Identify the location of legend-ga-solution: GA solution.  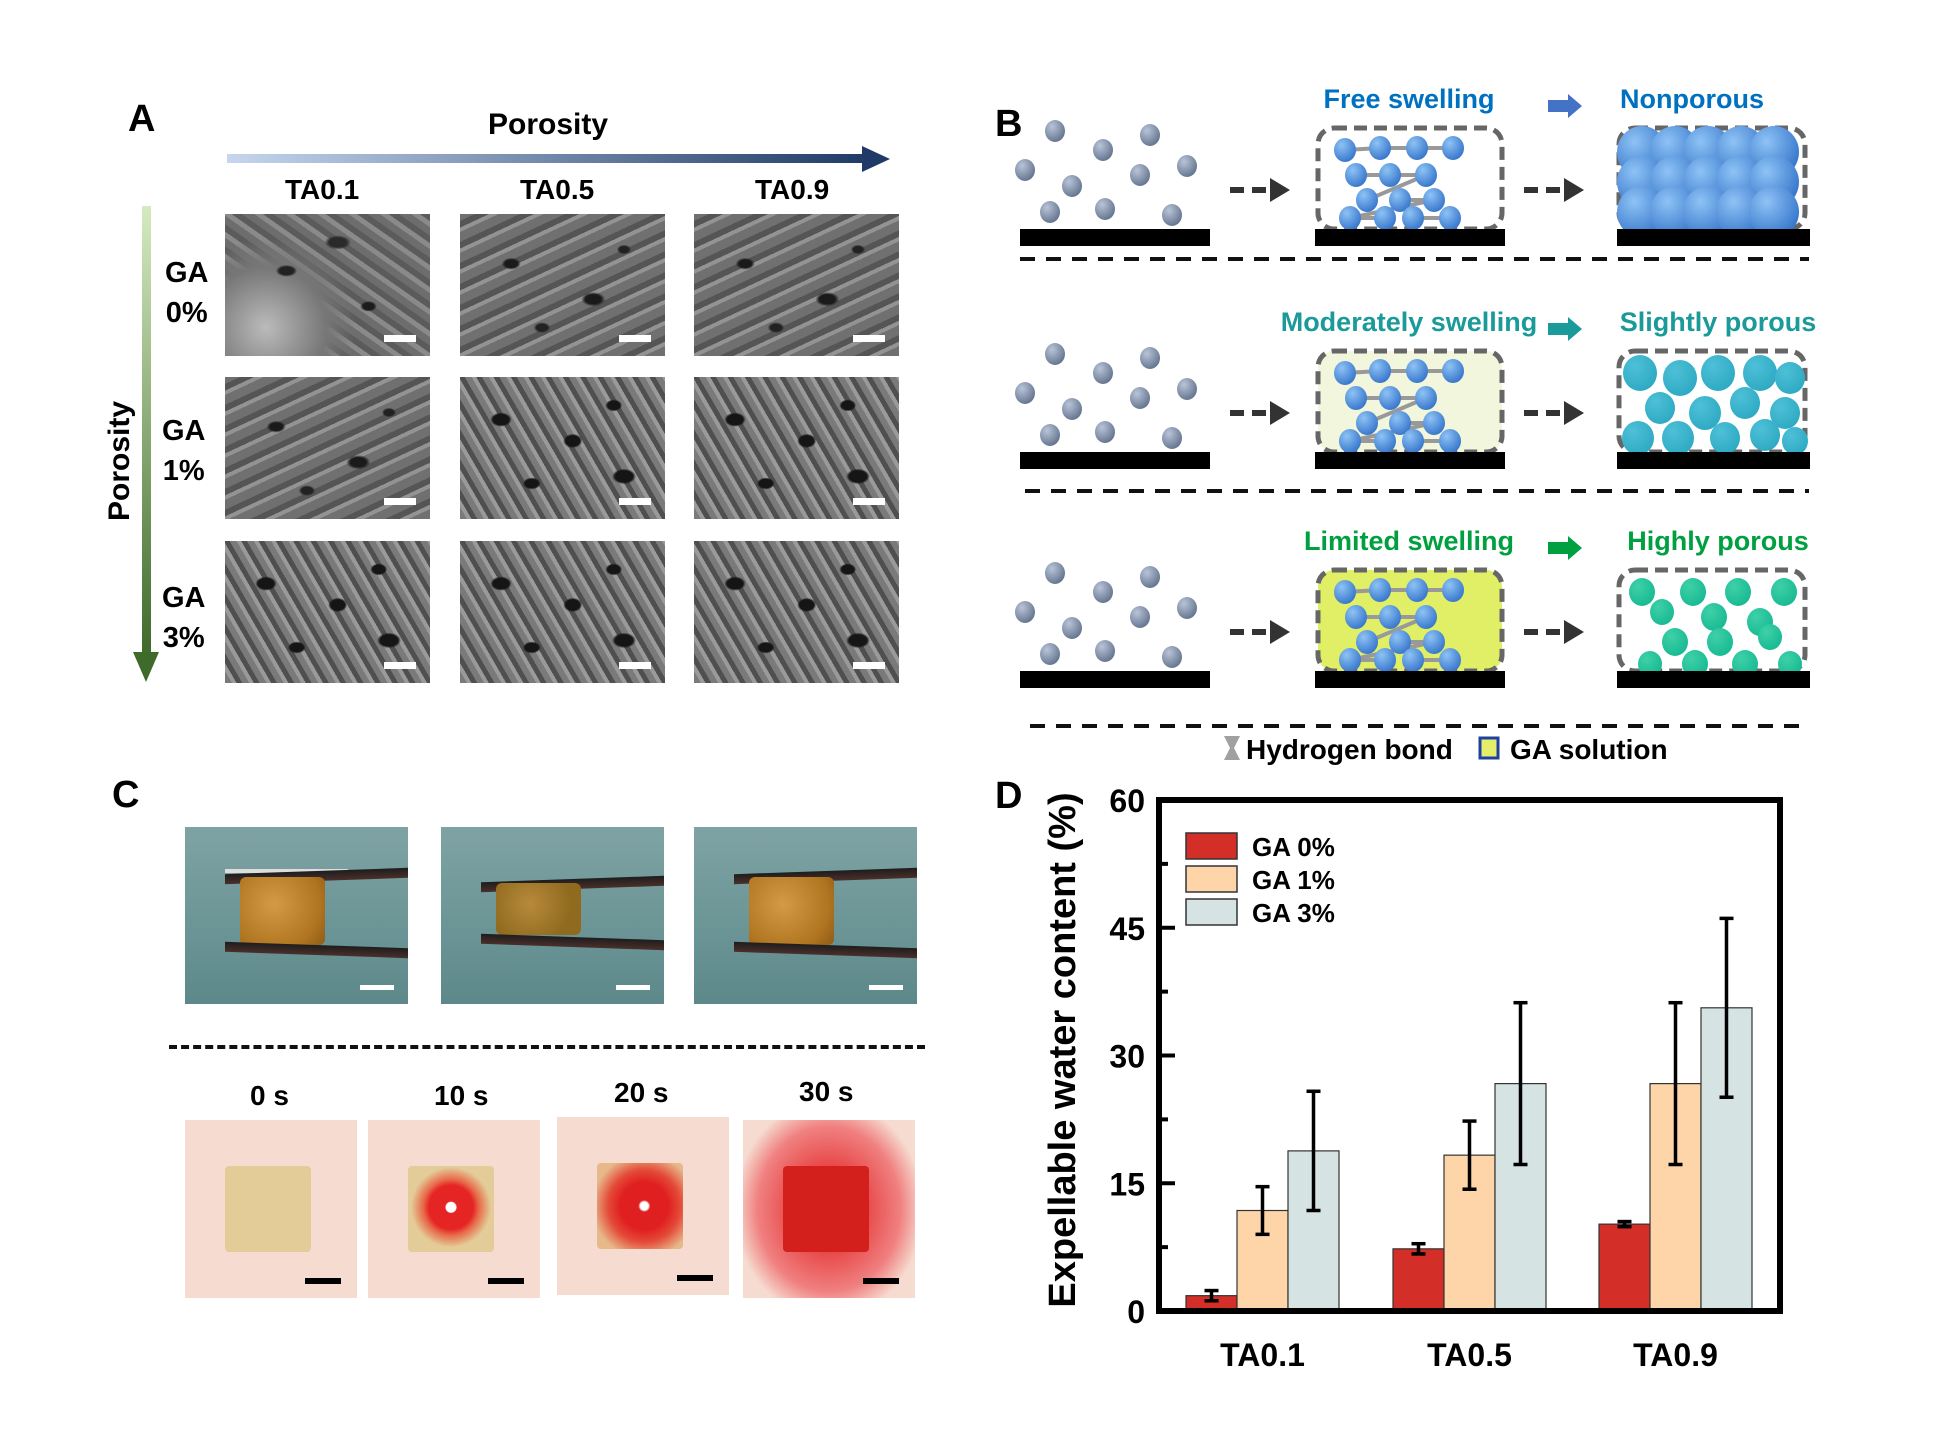
(1589, 749).